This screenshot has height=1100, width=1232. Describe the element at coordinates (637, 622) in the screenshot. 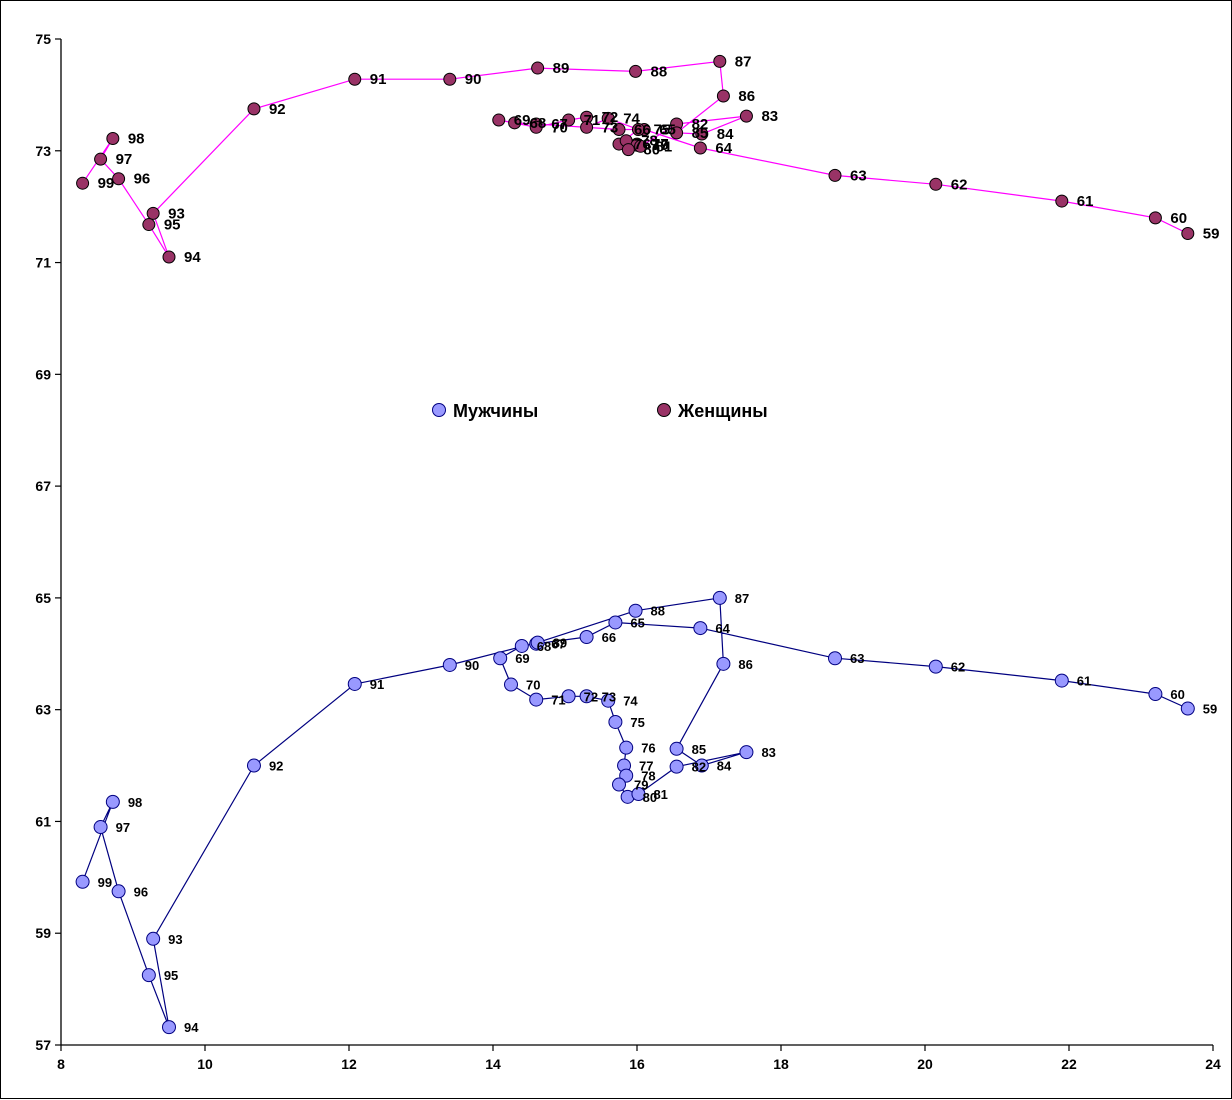

I see `data-label: 65` at that location.